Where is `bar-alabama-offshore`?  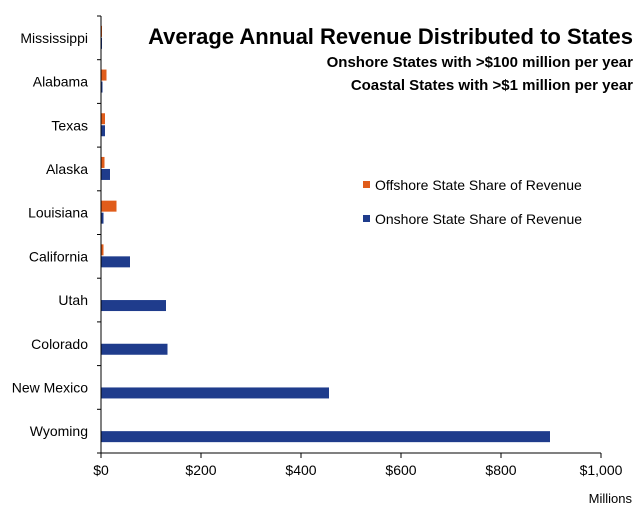
bar-alabama-offshore is located at coordinates (104, 75).